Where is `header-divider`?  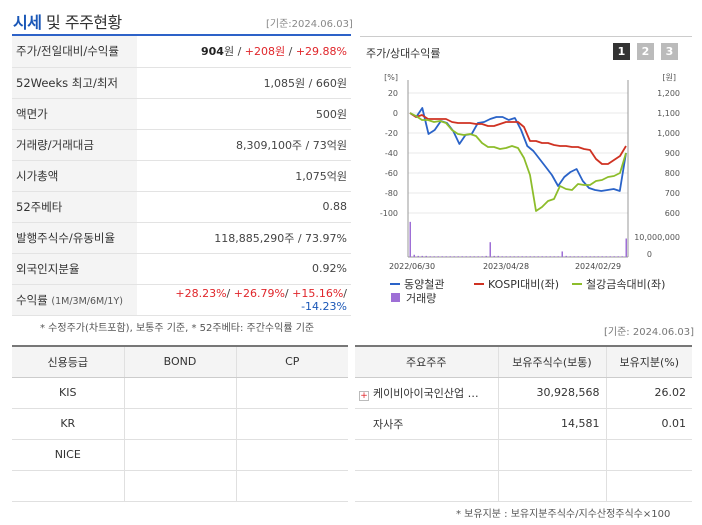
header-divider is located at coordinates (181, 35).